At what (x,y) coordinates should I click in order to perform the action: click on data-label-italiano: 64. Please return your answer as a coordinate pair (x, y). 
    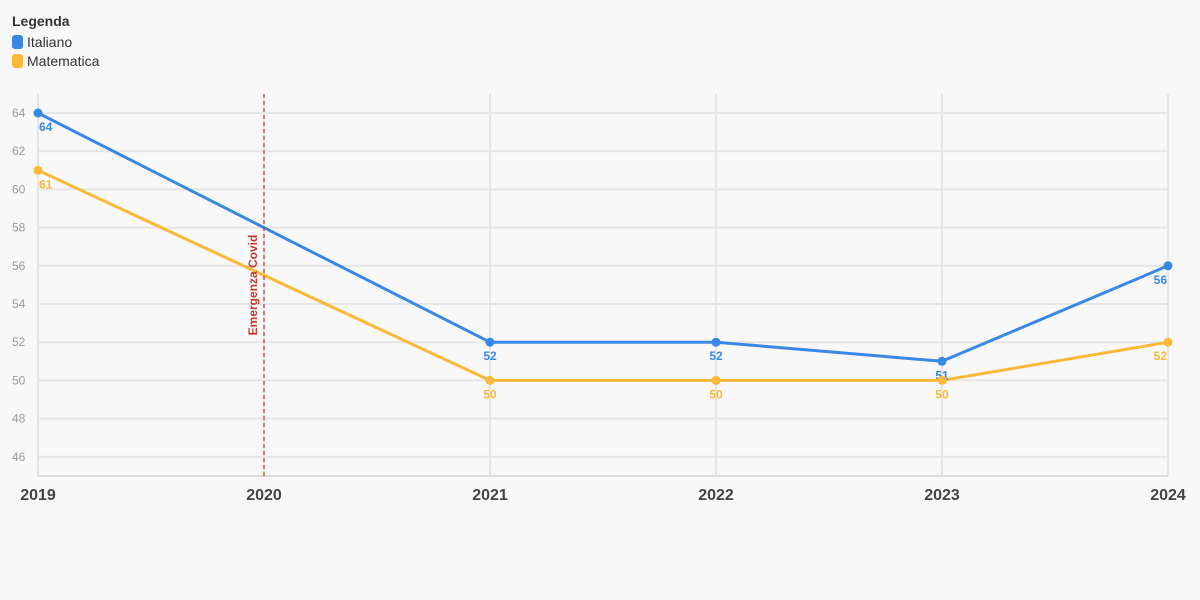
    Looking at the image, I should click on (46, 127).